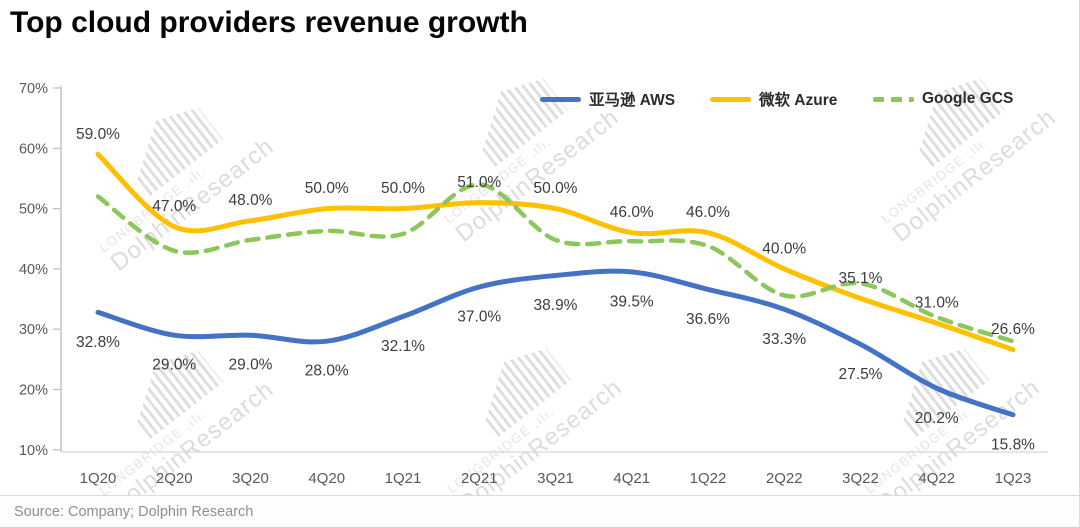 Image resolution: width=1080 pixels, height=528 pixels. Describe the element at coordinates (560, 99) in the screenshot. I see `legend-swatch-aws` at that location.